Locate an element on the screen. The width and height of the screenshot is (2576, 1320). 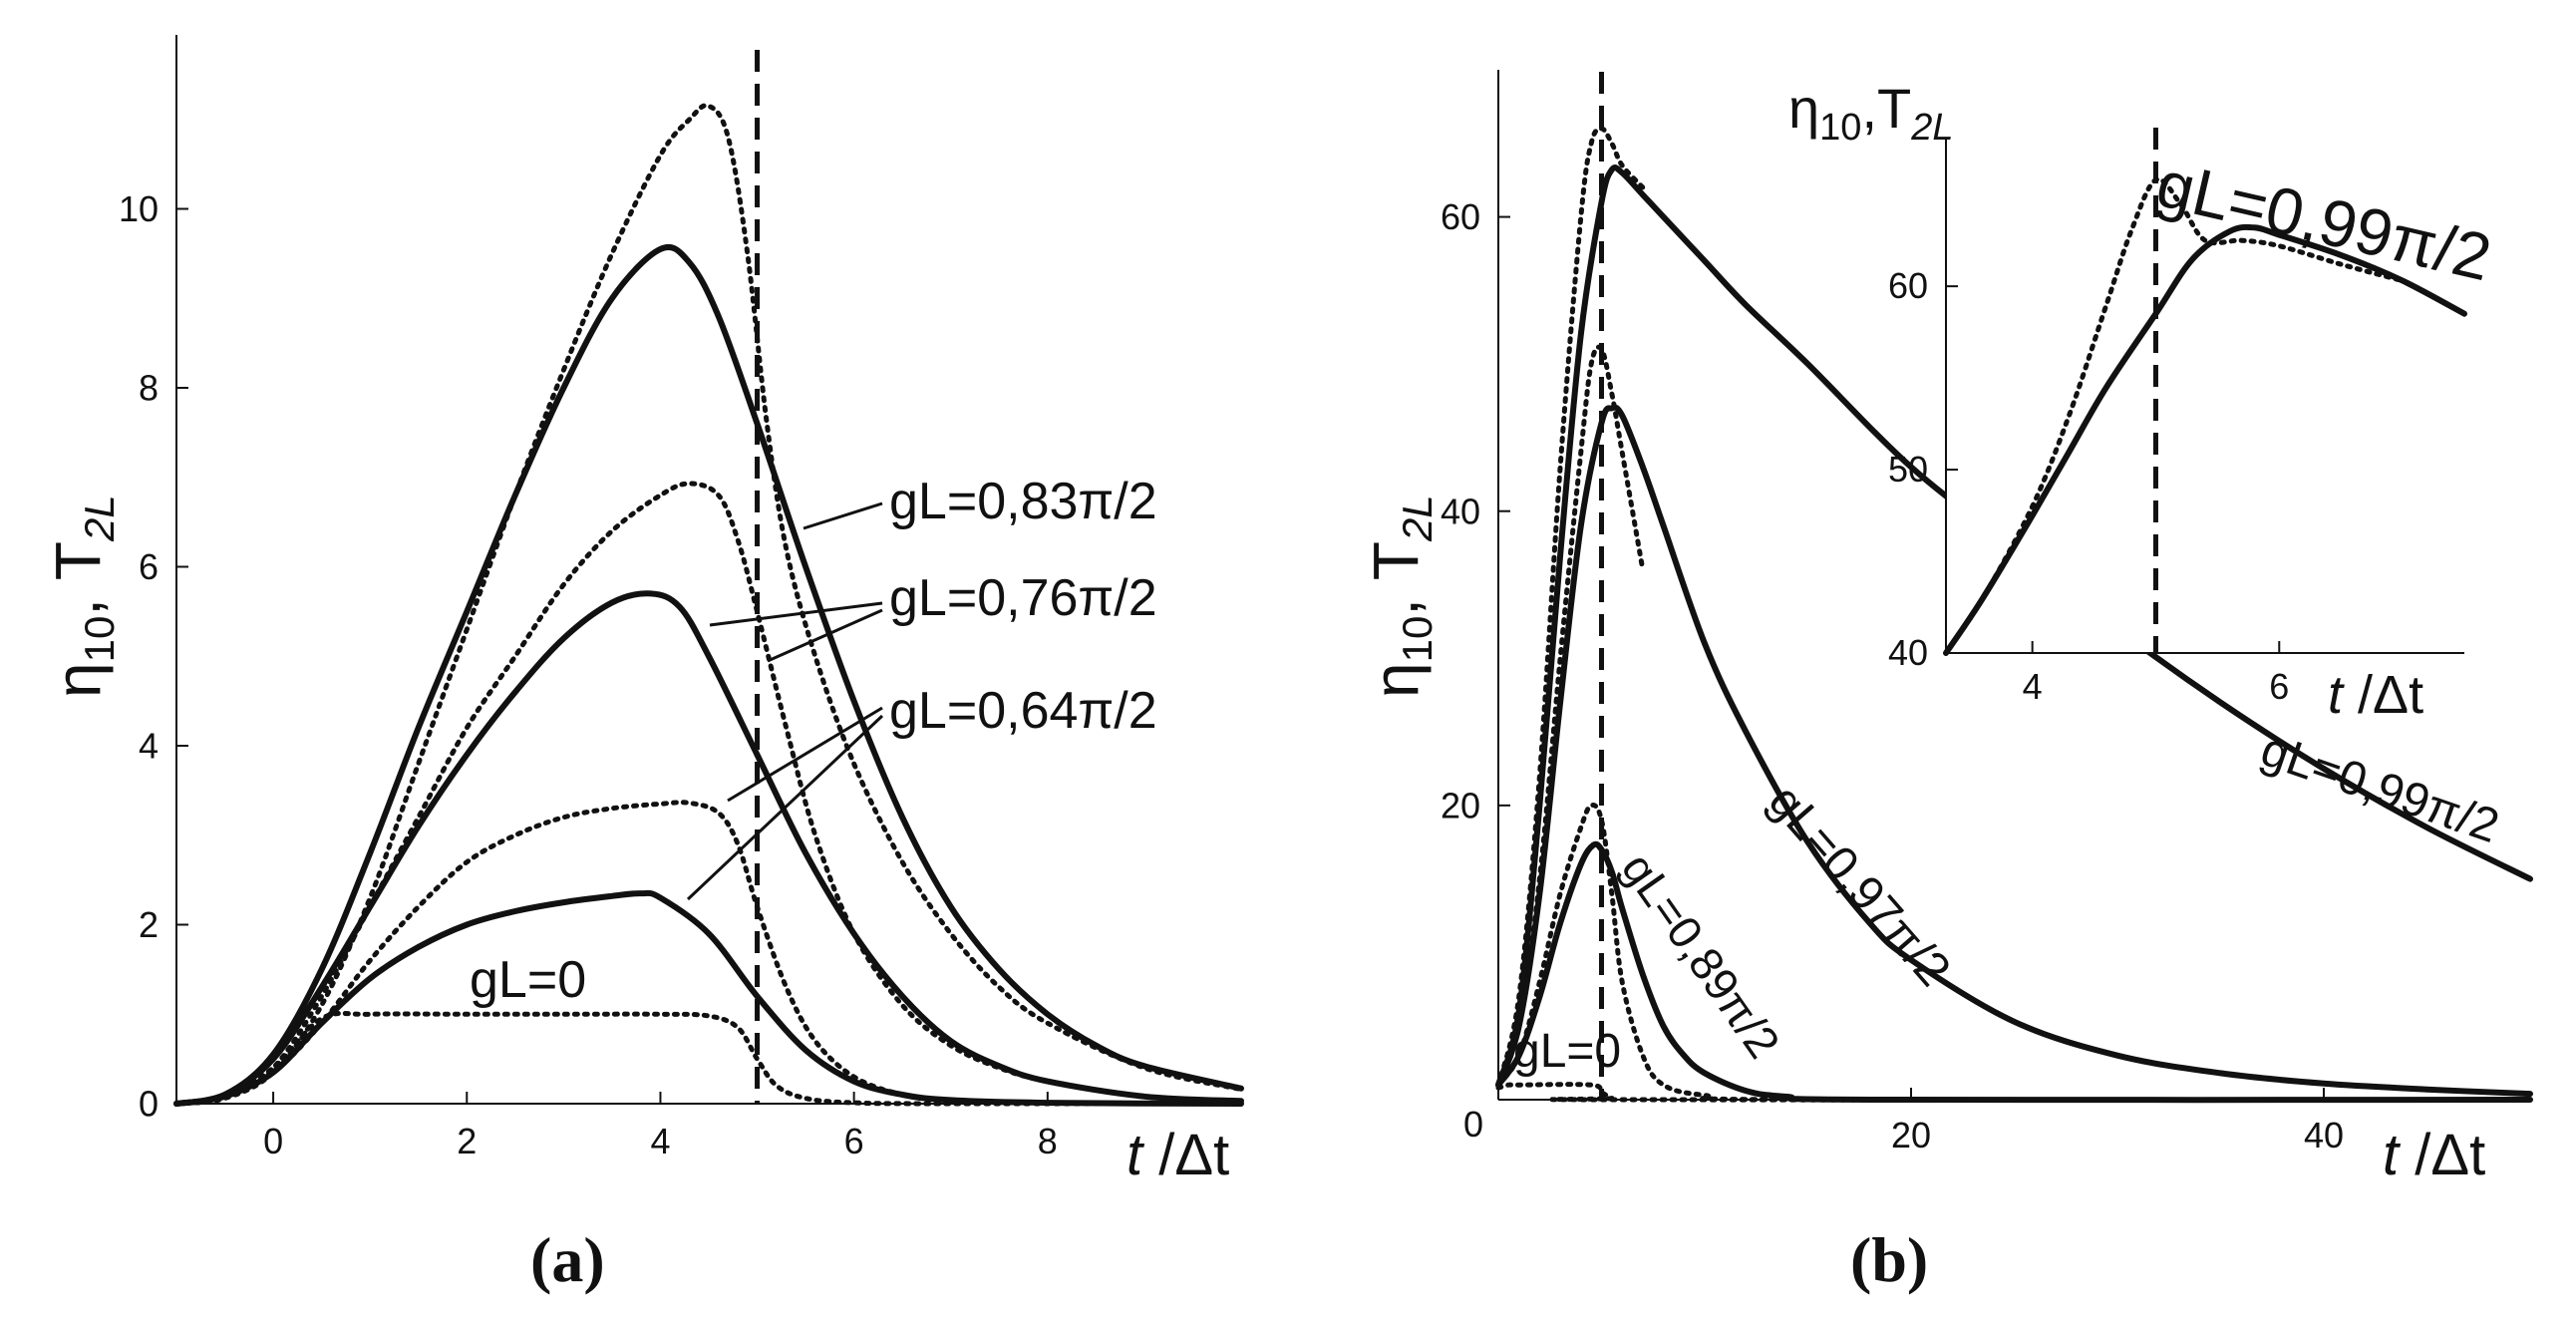
panel-b-origin-label: 0 is located at coordinates (1473, 1124).